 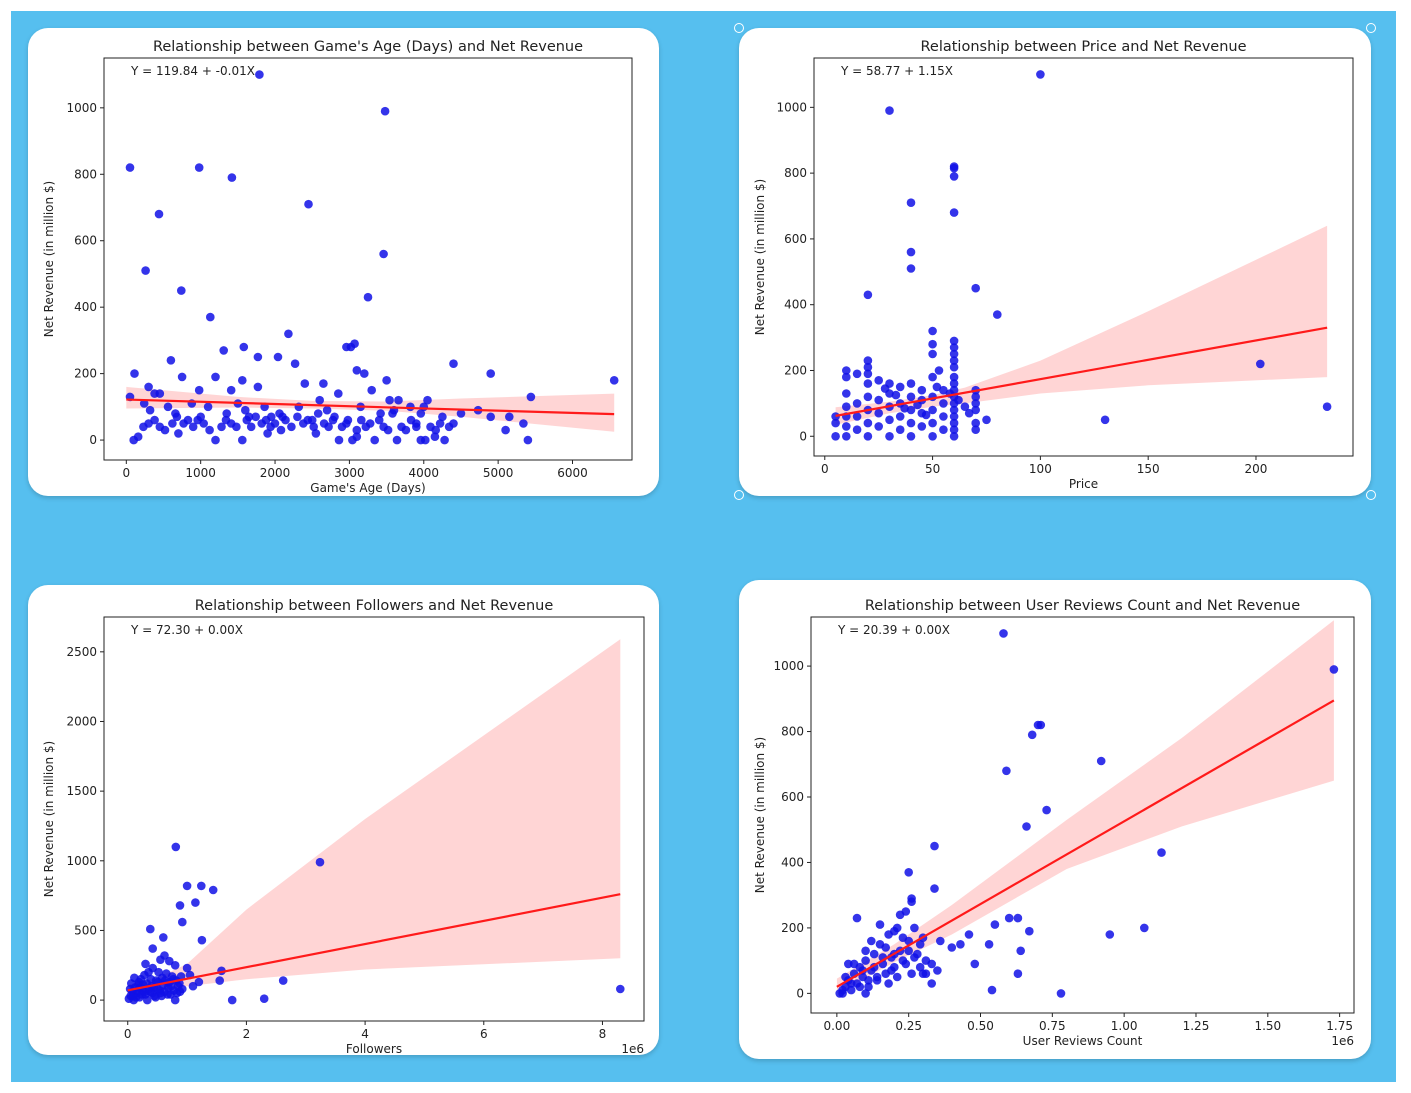 What do you see at coordinates (760, 815) in the screenshot?
I see `y-axis-label: Net Revenue (in million $)` at bounding box center [760, 815].